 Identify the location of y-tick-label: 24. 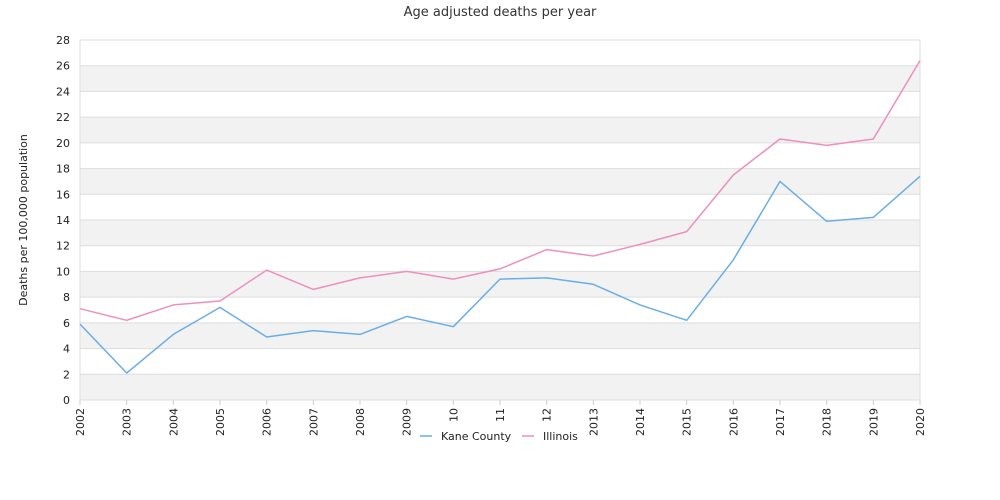
(63, 91).